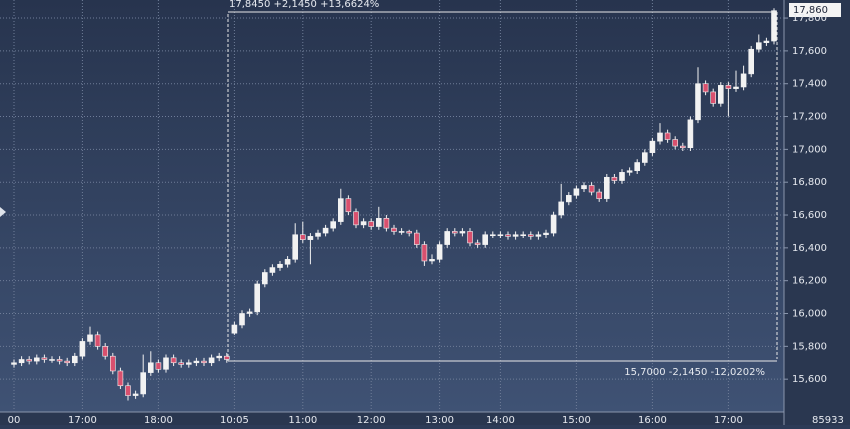 This screenshot has height=429, width=850. What do you see at coordinates (694, 372) in the screenshot?
I see `annotation-bottom: 15,7000 -2,1450 -12,0202%` at bounding box center [694, 372].